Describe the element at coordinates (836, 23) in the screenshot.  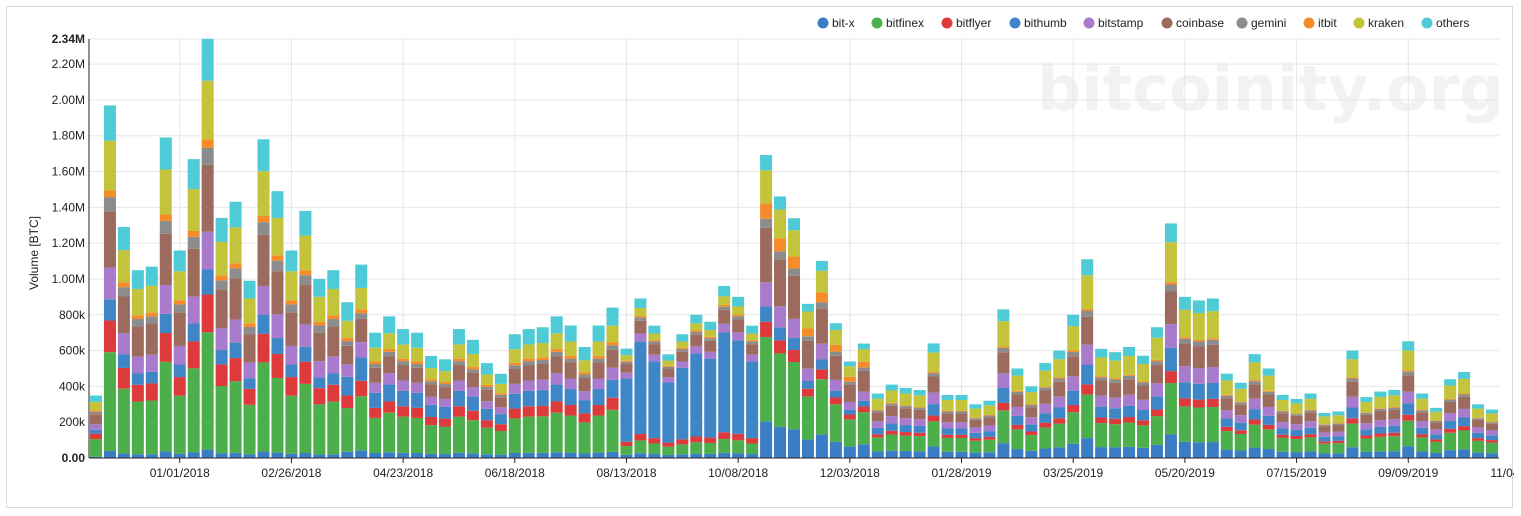
I see `legend-item-bit-x: bit-x` at that location.